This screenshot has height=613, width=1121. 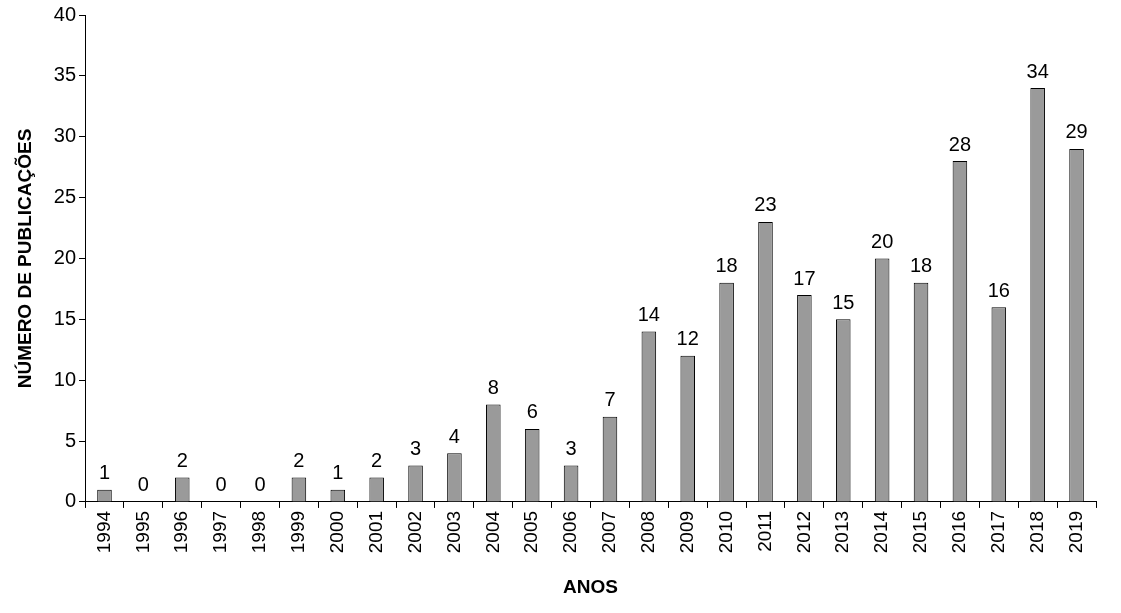 What do you see at coordinates (1036, 532) in the screenshot?
I see `x-tick-label: 2018` at bounding box center [1036, 532].